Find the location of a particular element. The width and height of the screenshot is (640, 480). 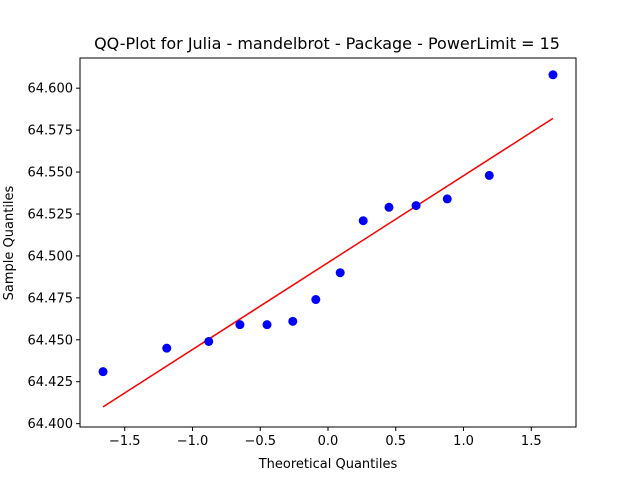

x-axis: −1.5 −1.0 −0.5 0.0 0.5 1.0 1.5 is located at coordinates (325, 438).